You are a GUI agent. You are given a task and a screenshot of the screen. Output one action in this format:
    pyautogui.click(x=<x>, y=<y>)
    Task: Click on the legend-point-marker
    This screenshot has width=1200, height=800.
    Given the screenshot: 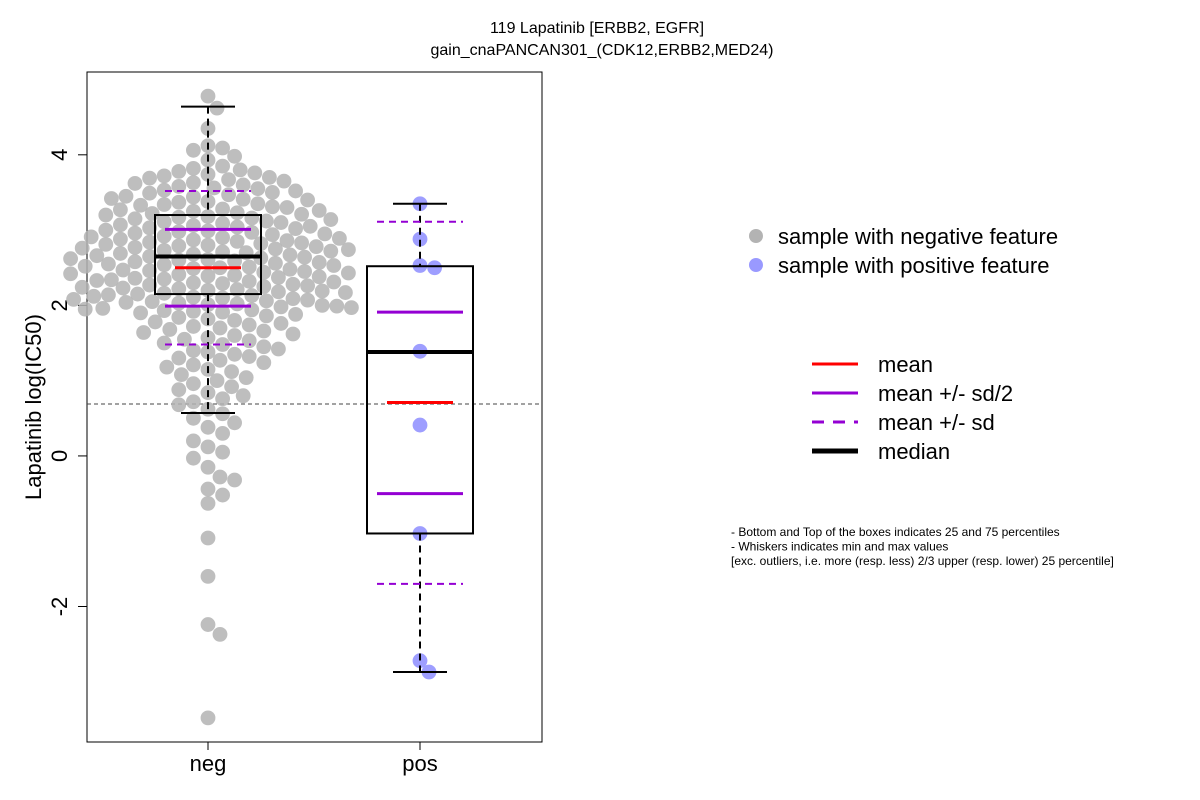 What is the action you would take?
    pyautogui.click(x=756, y=265)
    